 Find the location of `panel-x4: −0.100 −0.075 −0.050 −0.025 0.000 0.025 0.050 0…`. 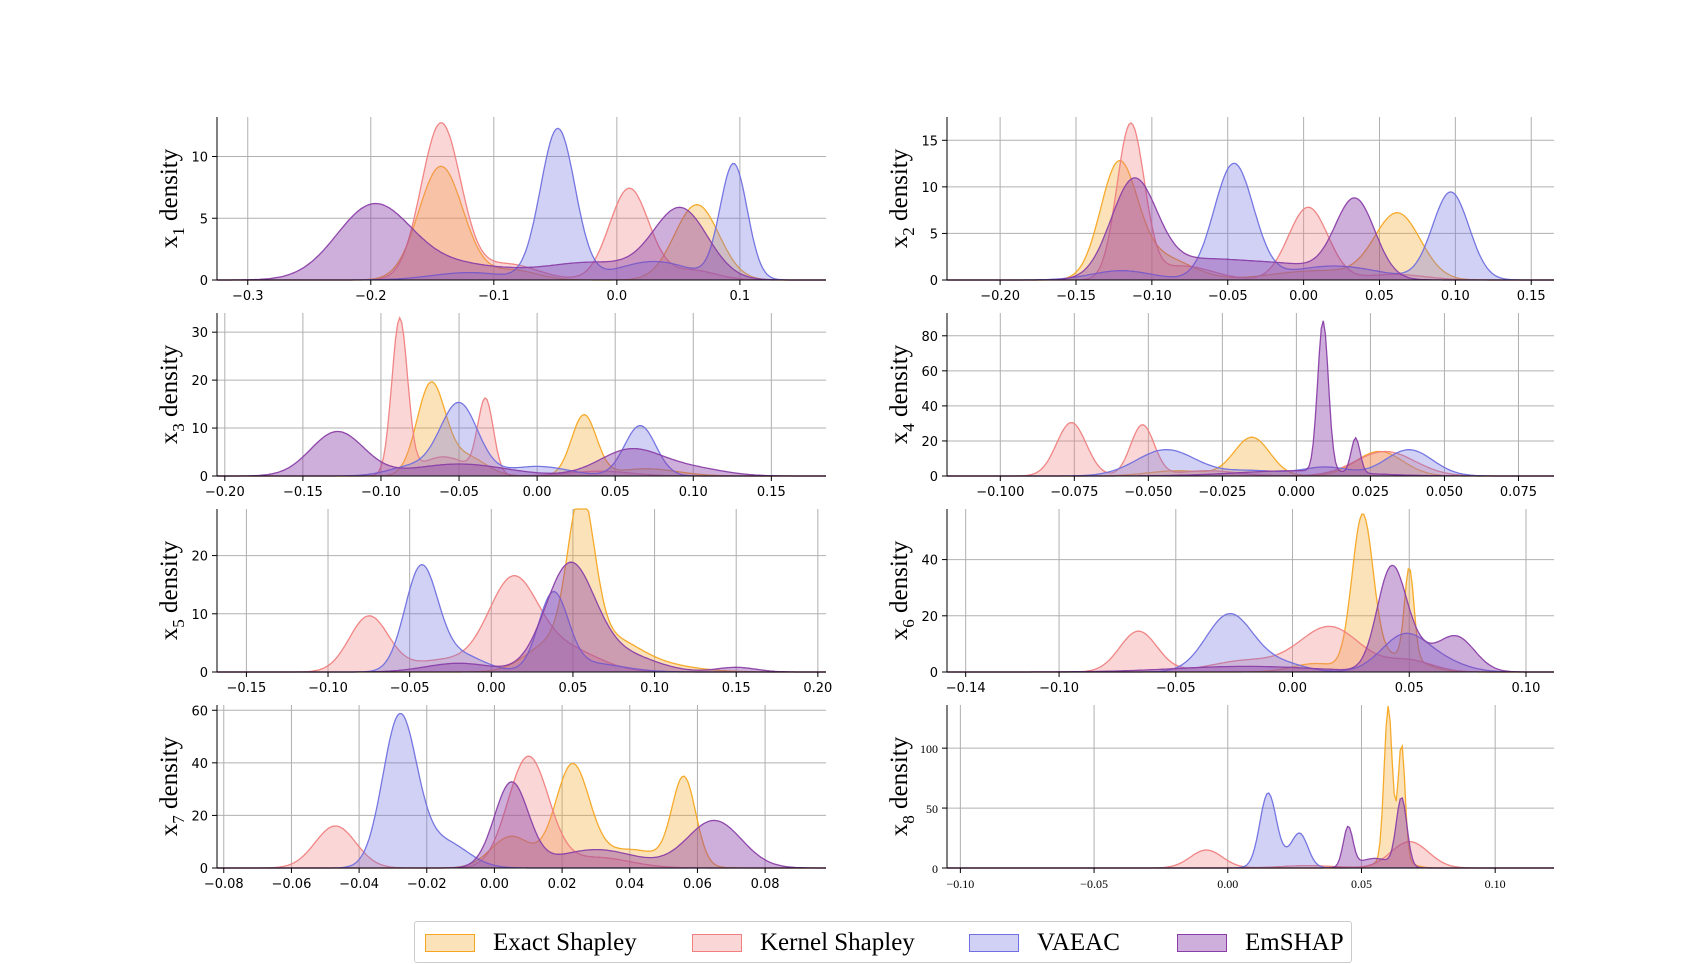

panel-x4: −0.100 −0.075 −0.050 −0.025 0.000 0.025 0.050 0… is located at coordinates (1220, 406).